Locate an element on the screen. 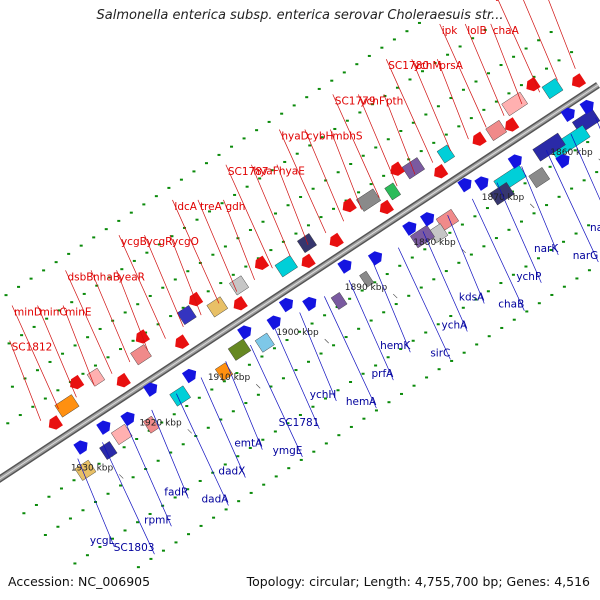 The width and height of the screenshot is (600, 600). tick-mark is located at coordinates (258, 386).